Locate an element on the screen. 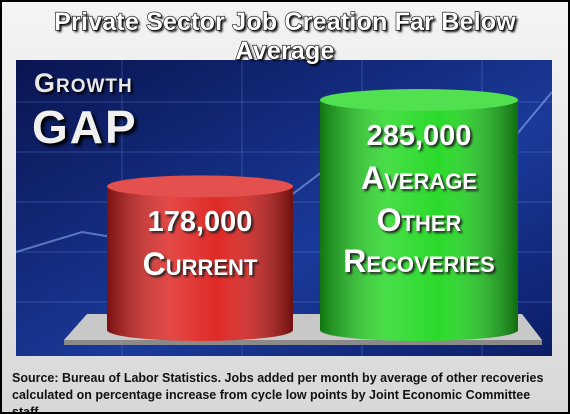  category-label: Average Other Recoveries is located at coordinates (419, 220).